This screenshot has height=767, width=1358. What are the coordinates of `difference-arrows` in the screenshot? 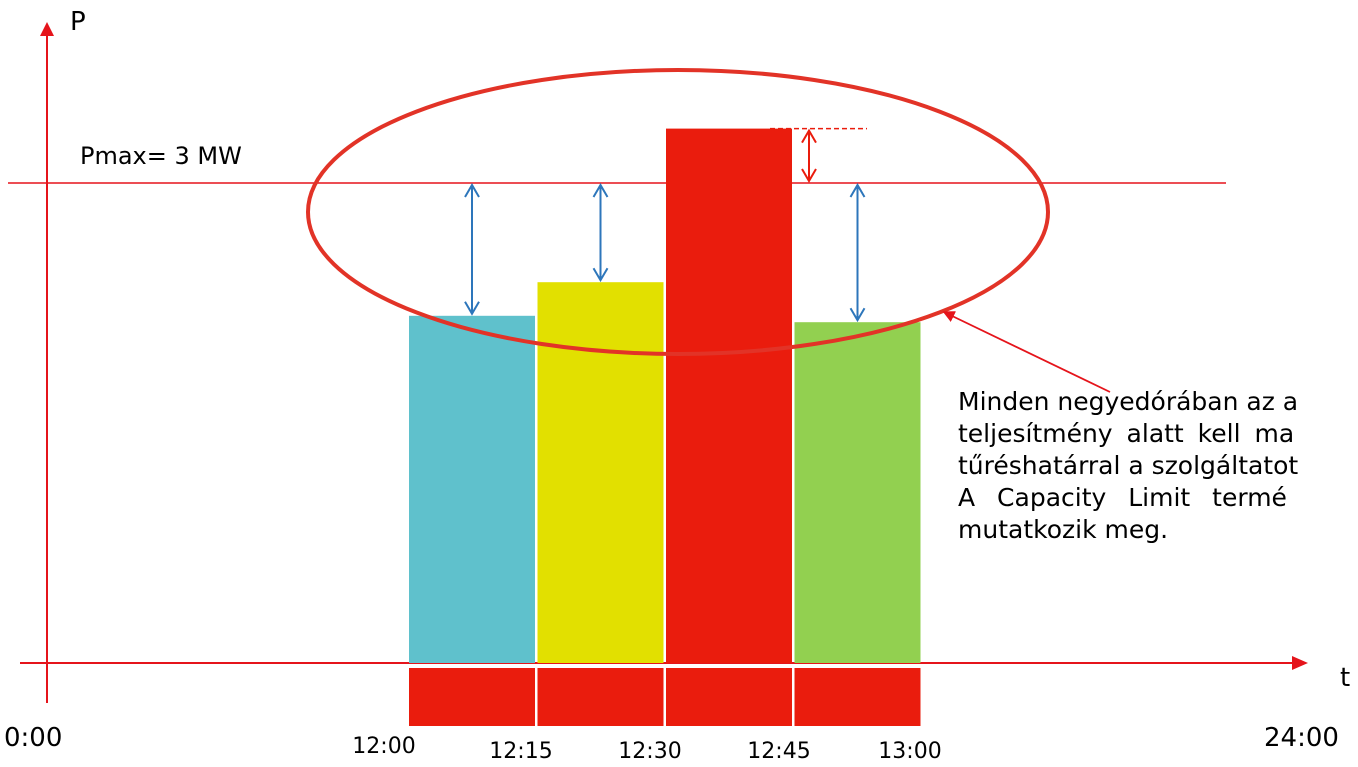 It's located at (665, 225).